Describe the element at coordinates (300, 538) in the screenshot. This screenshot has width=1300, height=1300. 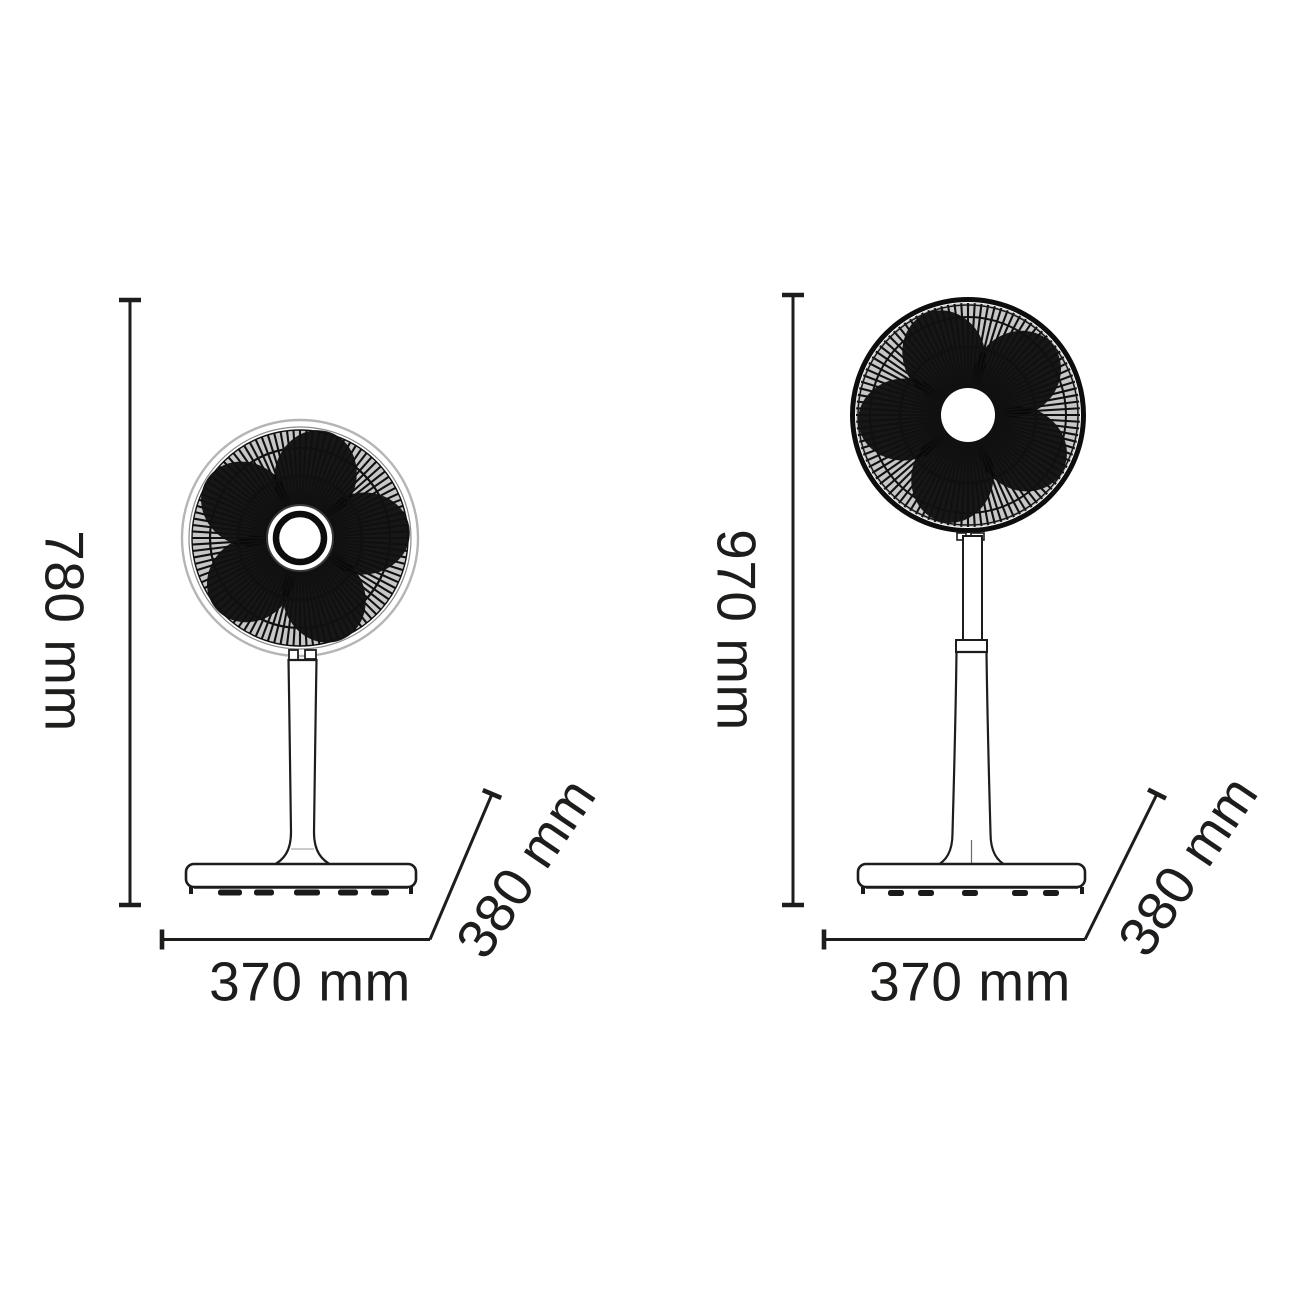
I see `left-fan-head` at that location.